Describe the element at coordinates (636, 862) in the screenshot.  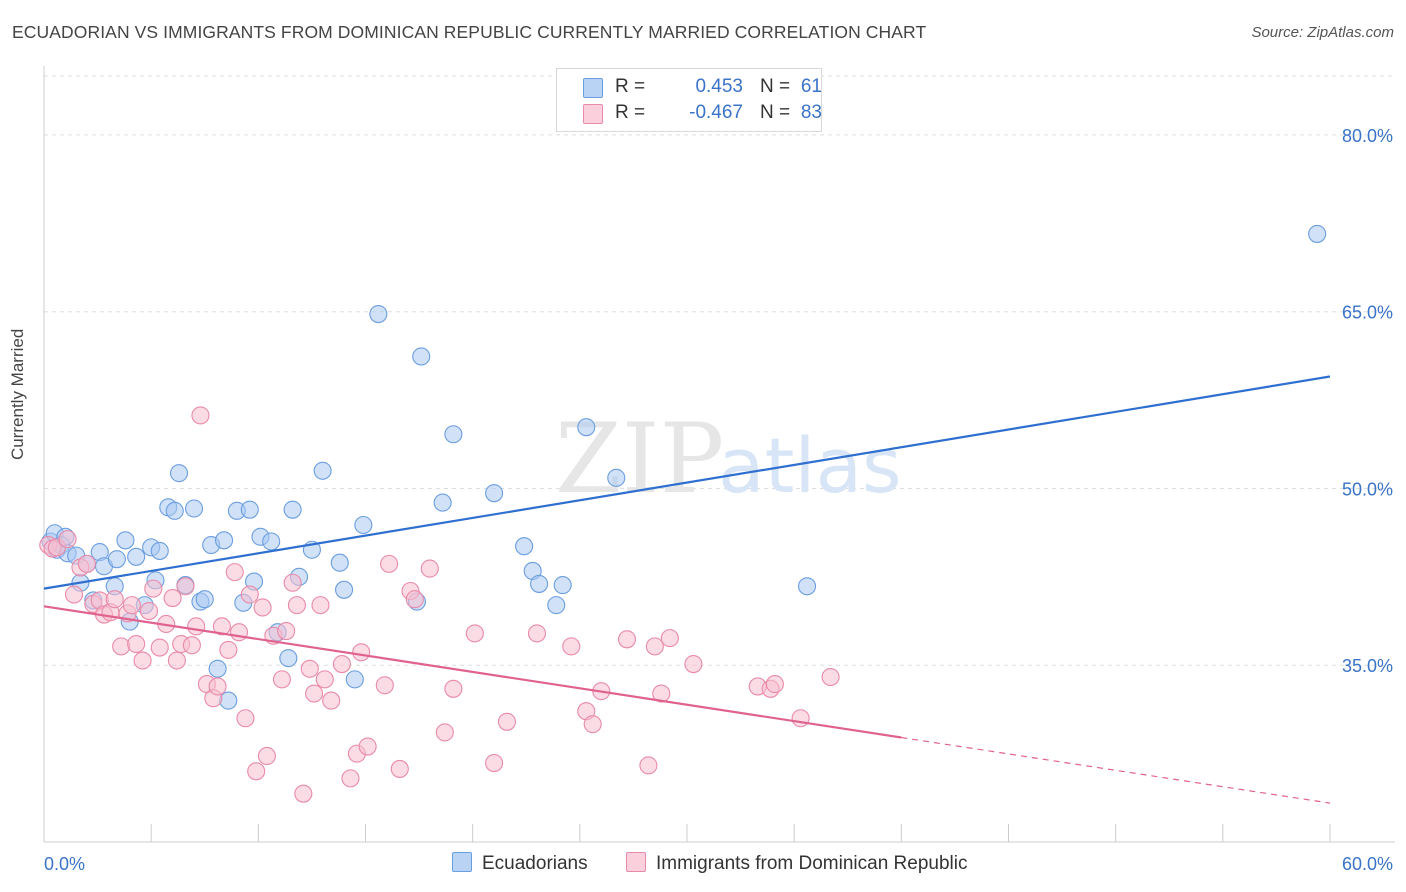
I see `bottom-legend-swatch-pink` at that location.